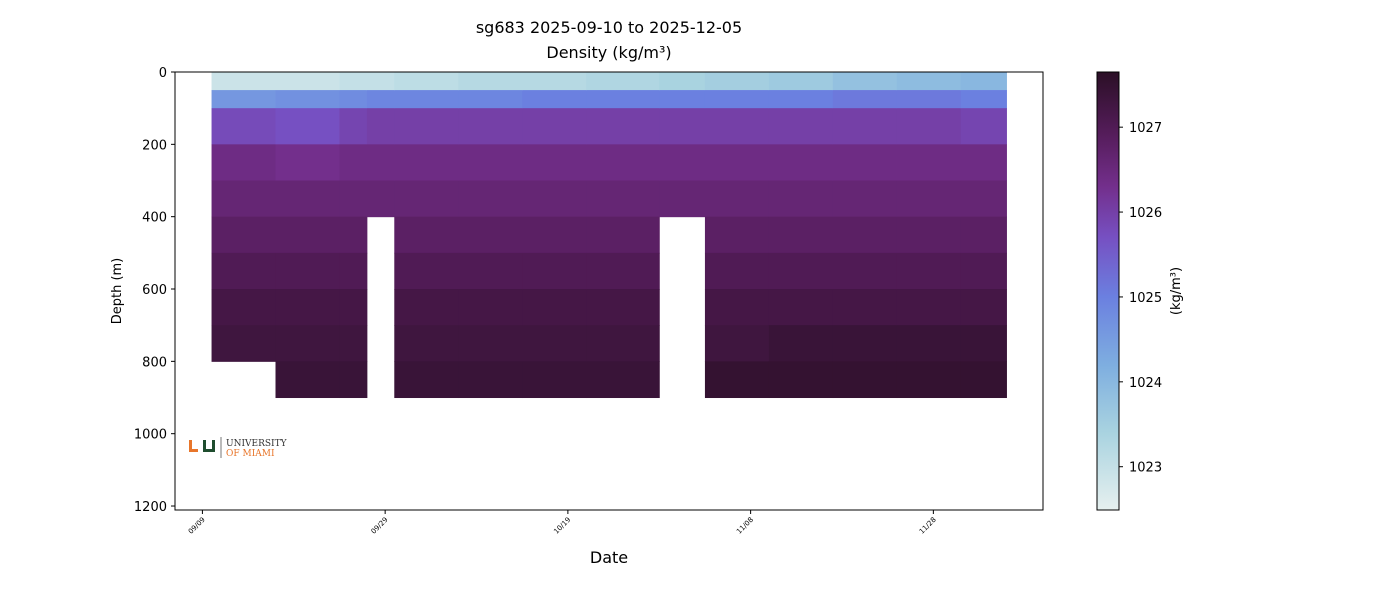 The image size is (1400, 600). I want to click on x-tick-label: 11/28, so click(928, 526).